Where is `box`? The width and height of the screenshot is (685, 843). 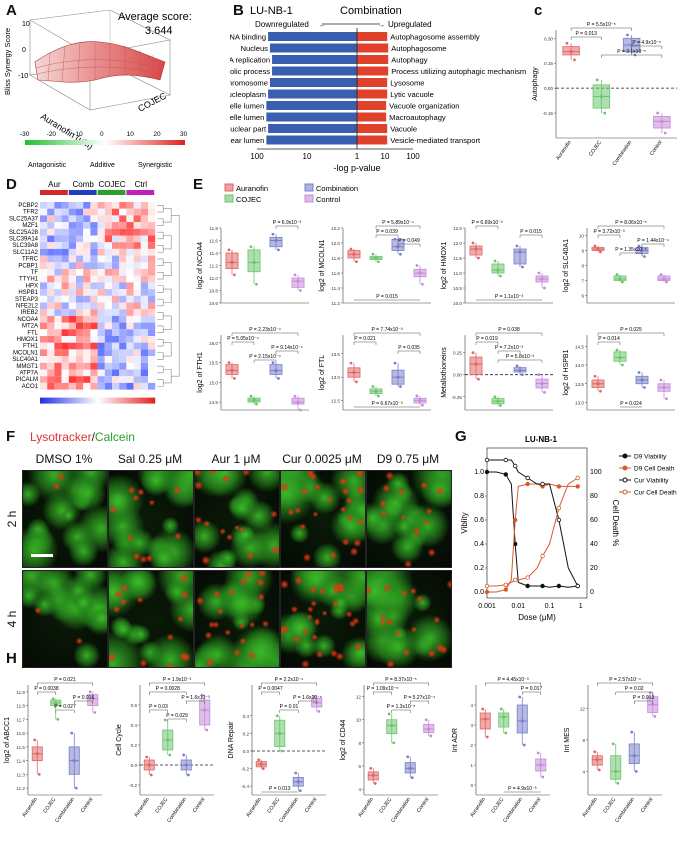
box is located at coordinates (522, 719).